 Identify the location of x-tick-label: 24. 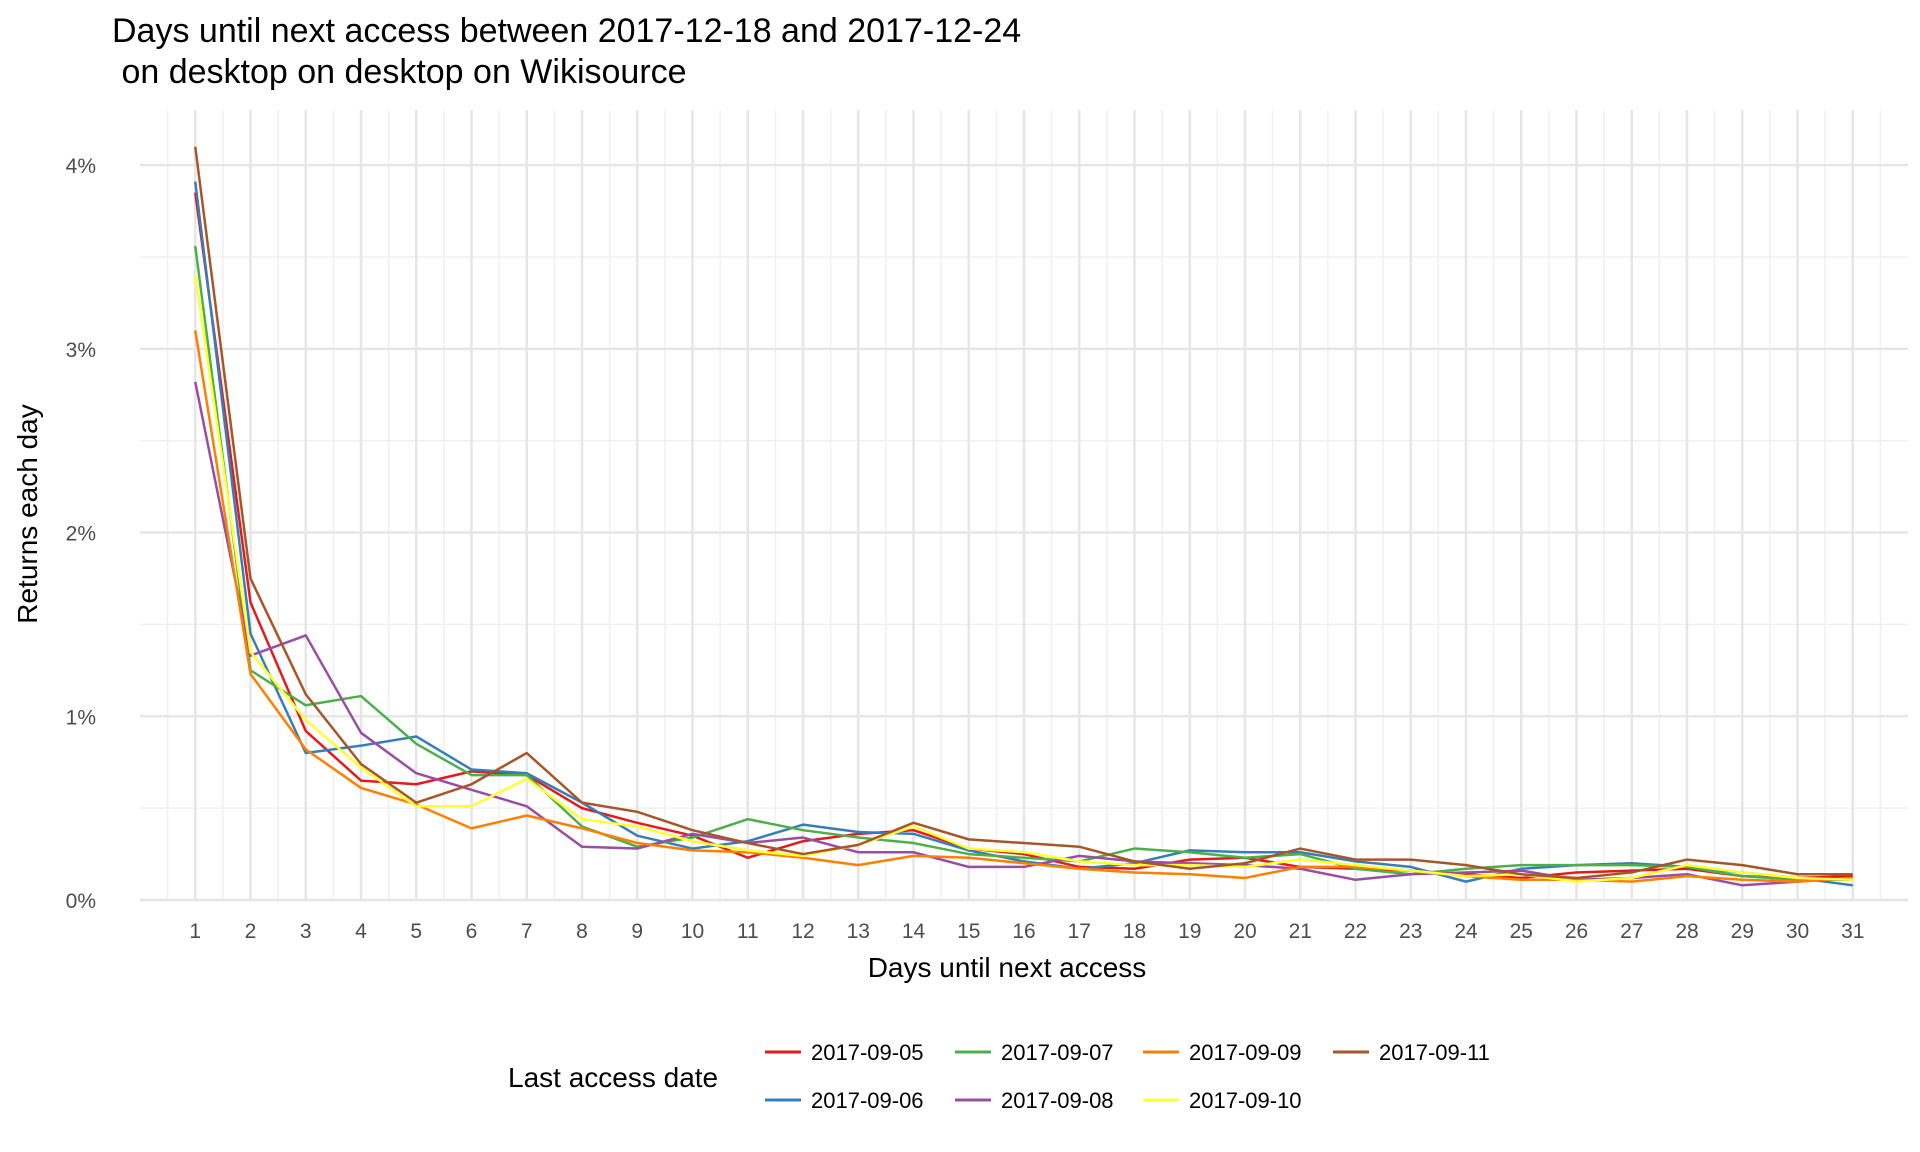
(1466, 931).